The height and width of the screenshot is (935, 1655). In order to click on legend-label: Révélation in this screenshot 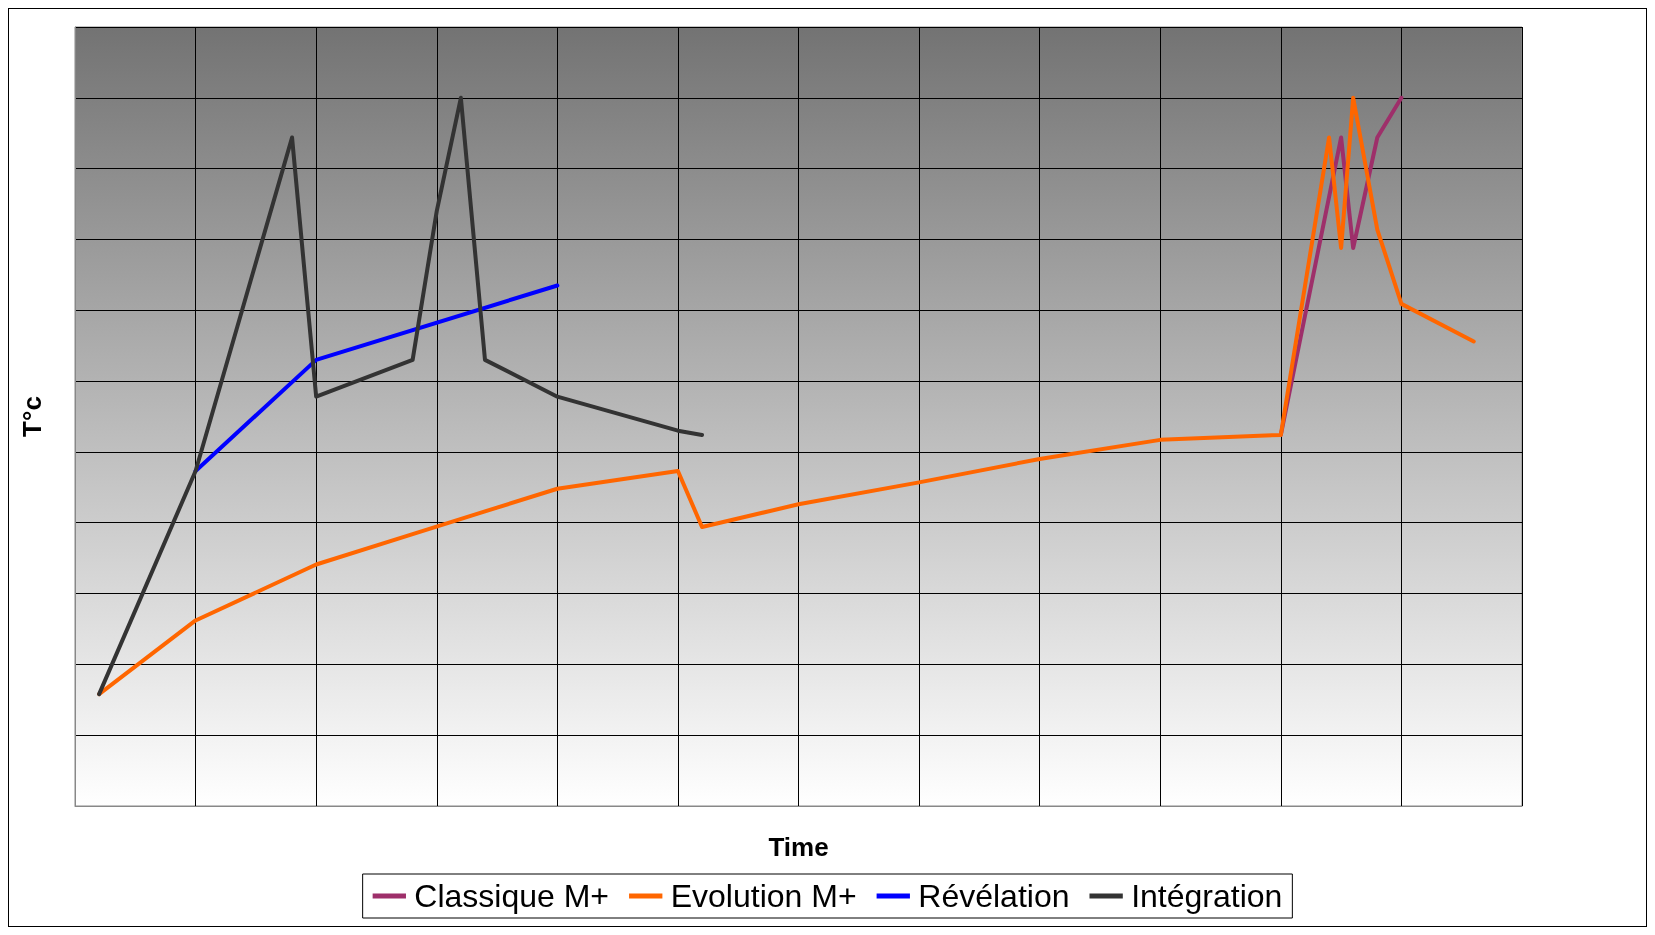, I will do `click(994, 896)`.